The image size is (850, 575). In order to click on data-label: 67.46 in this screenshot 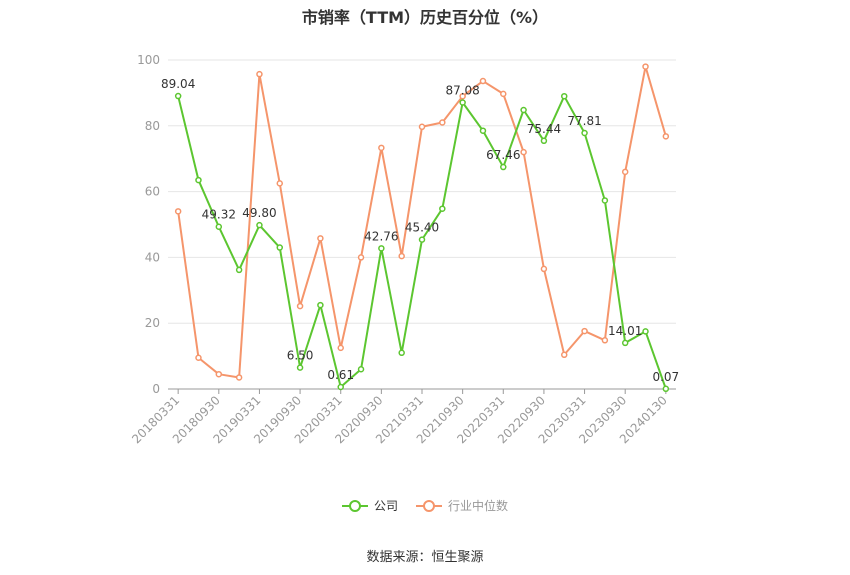, I will do `click(503, 155)`.